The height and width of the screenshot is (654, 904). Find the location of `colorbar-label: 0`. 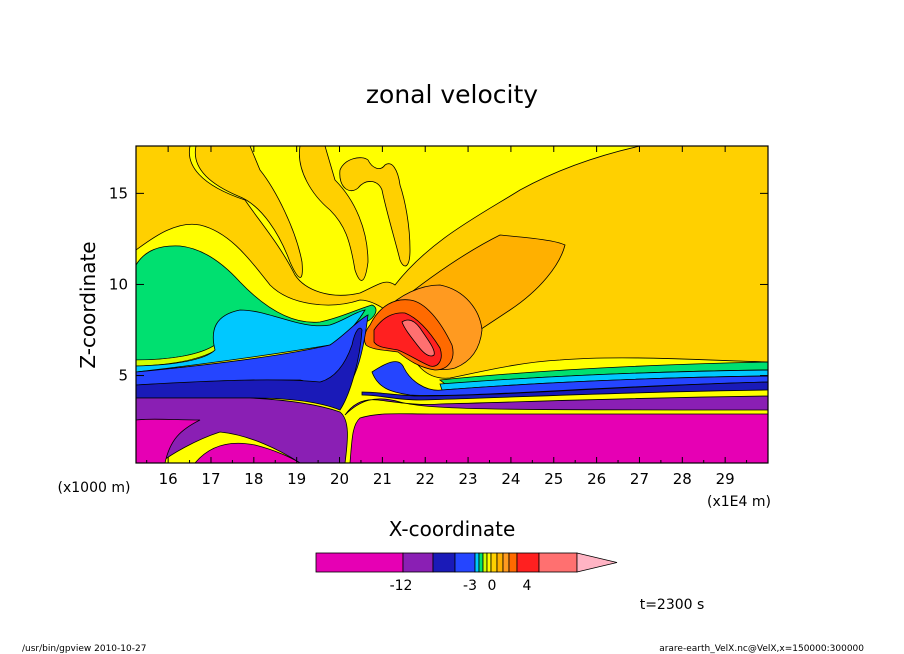

colorbar-label: 0 is located at coordinates (492, 586).